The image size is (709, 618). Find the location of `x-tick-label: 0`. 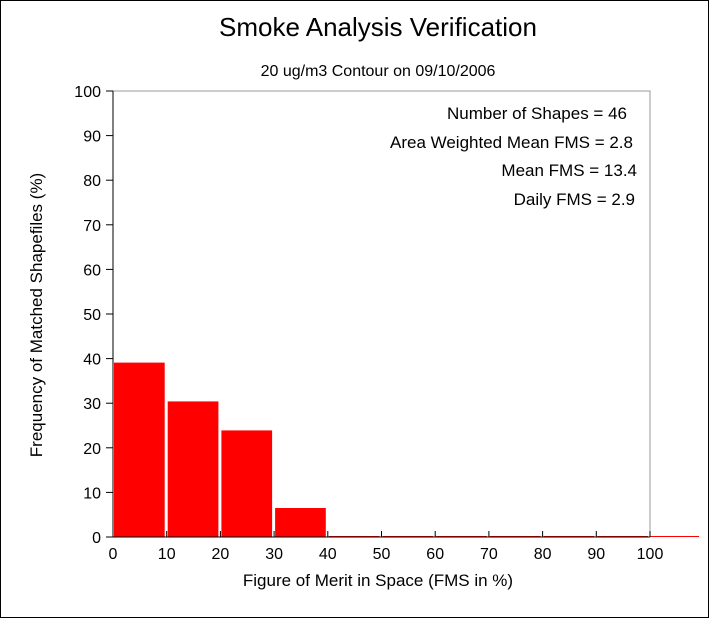

x-tick-label: 0 is located at coordinates (113, 554).